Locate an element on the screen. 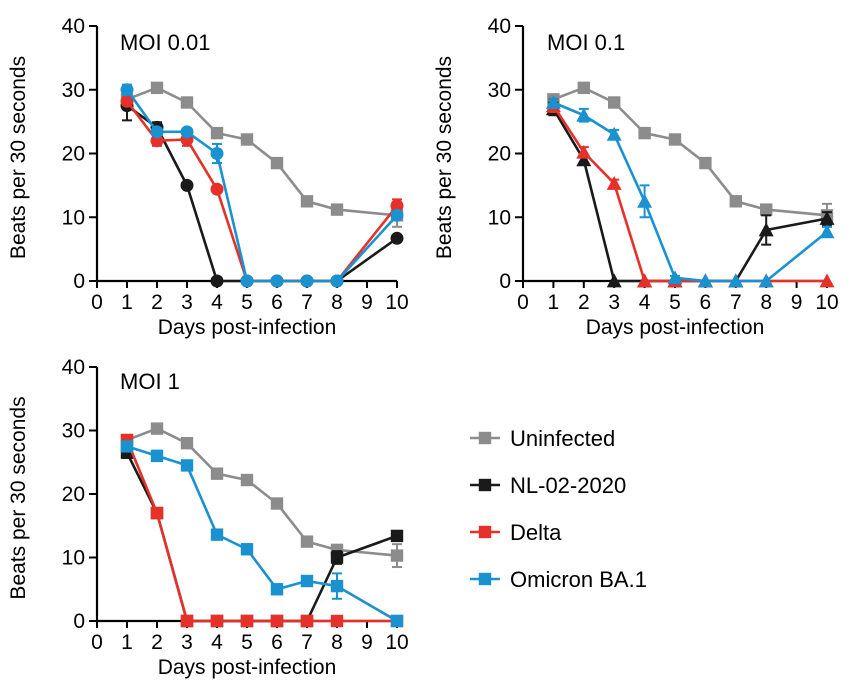 The image size is (848, 690). x-tick-label: 2 is located at coordinates (157, 302).